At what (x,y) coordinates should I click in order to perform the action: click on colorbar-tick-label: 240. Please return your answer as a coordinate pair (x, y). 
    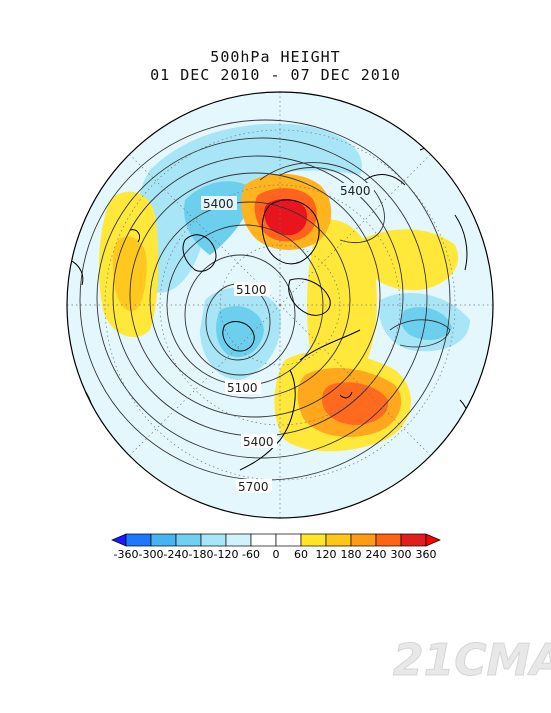
    Looking at the image, I should click on (376, 554).